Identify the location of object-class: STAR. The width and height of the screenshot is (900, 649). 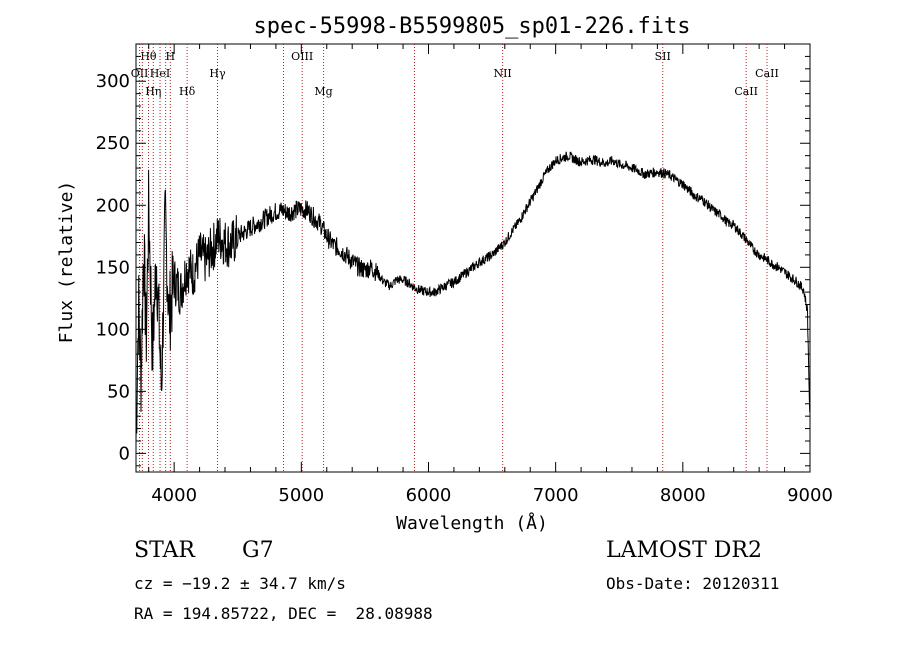
(164, 550).